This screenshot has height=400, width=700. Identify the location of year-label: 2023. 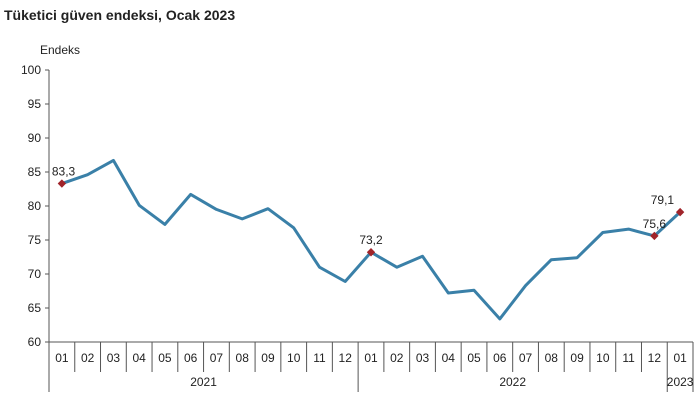
(680, 382).